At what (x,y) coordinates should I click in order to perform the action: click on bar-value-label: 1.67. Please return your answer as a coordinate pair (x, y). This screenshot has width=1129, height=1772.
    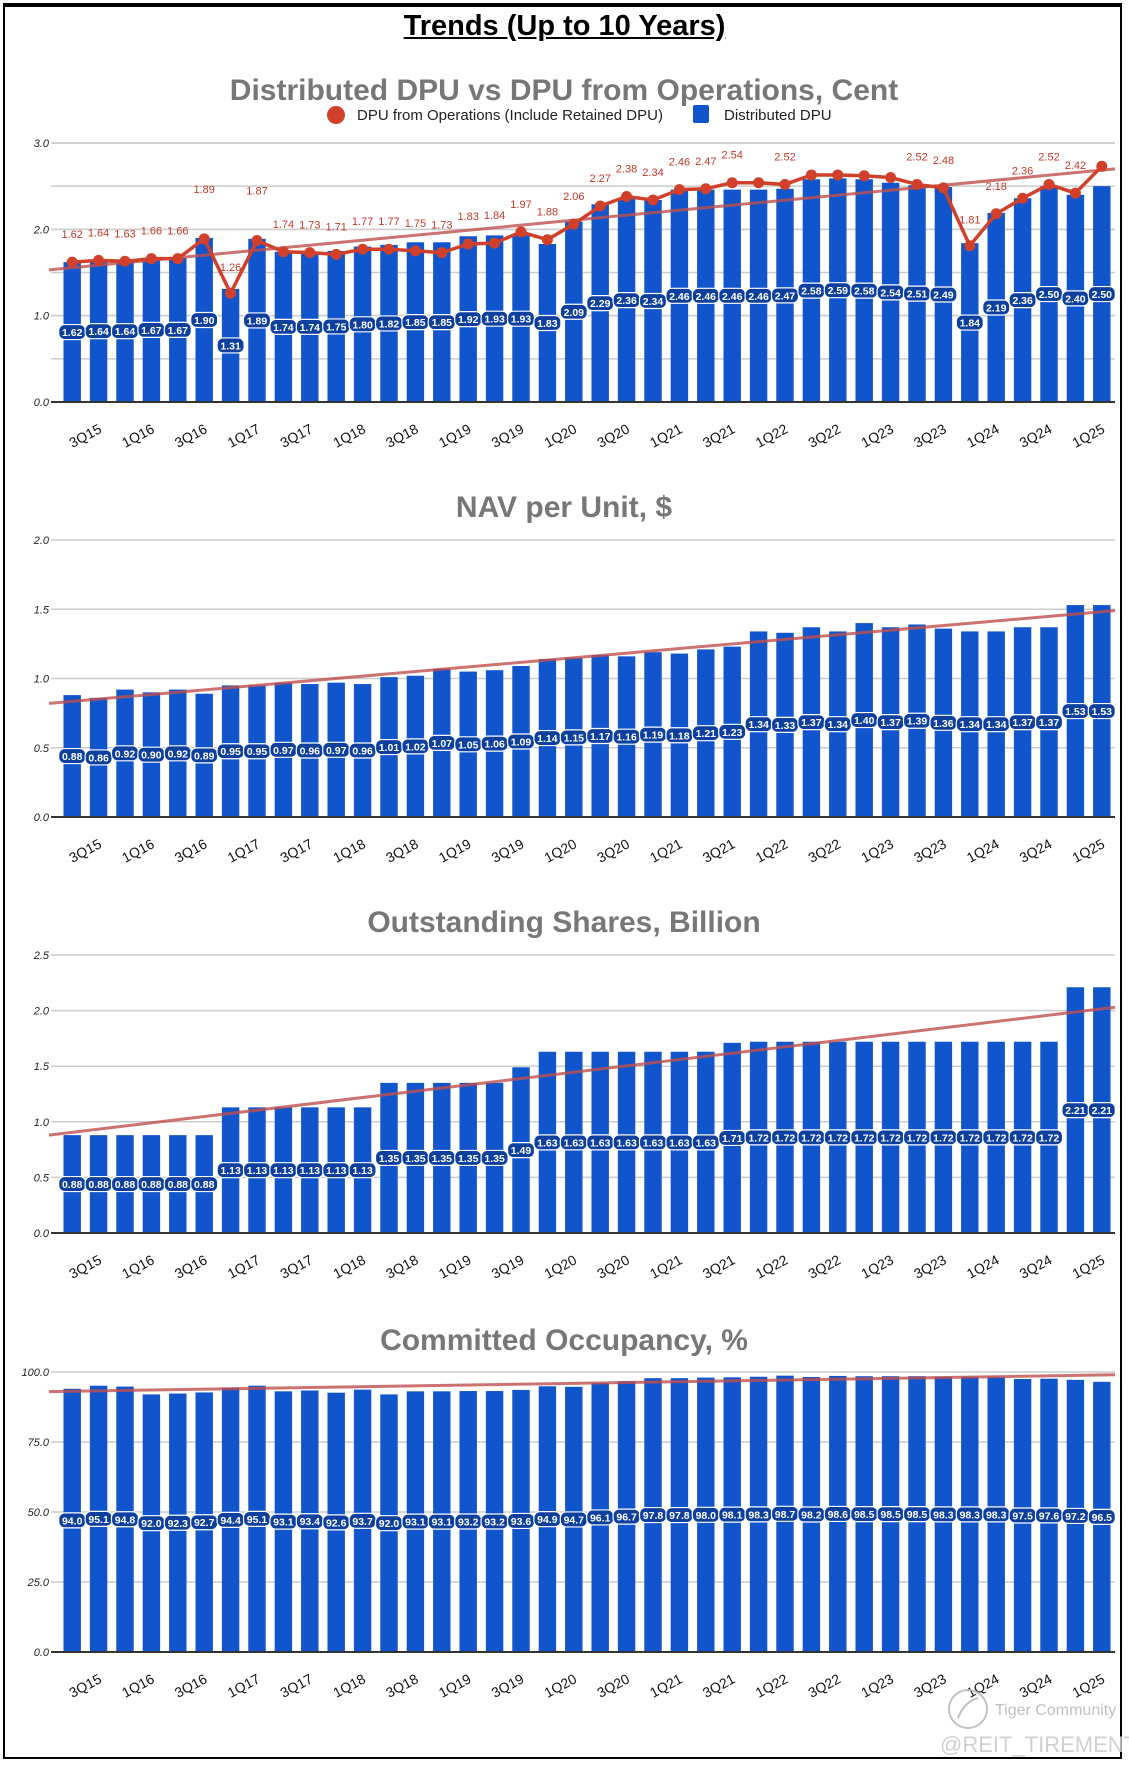
    Looking at the image, I should click on (151, 331).